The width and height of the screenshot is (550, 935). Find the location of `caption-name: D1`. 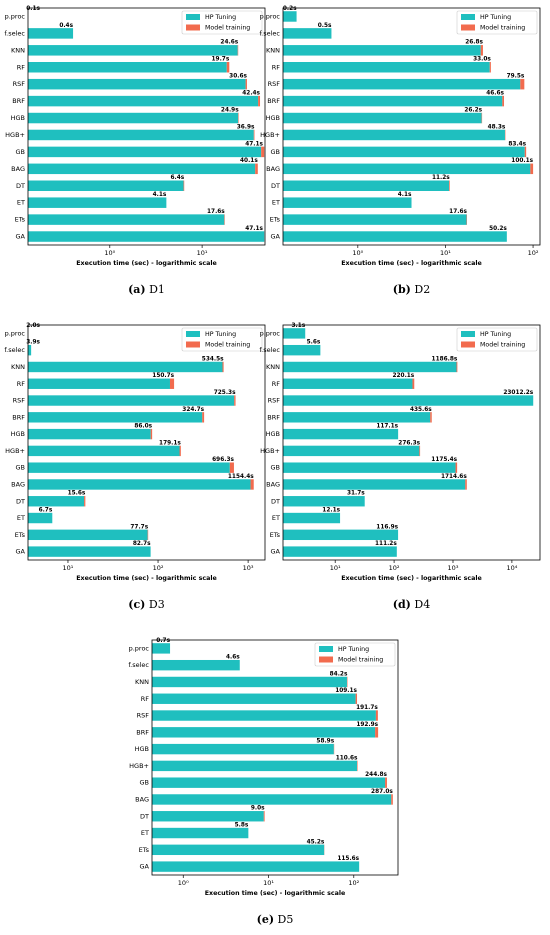

caption-name: D1 is located at coordinates (157, 289).